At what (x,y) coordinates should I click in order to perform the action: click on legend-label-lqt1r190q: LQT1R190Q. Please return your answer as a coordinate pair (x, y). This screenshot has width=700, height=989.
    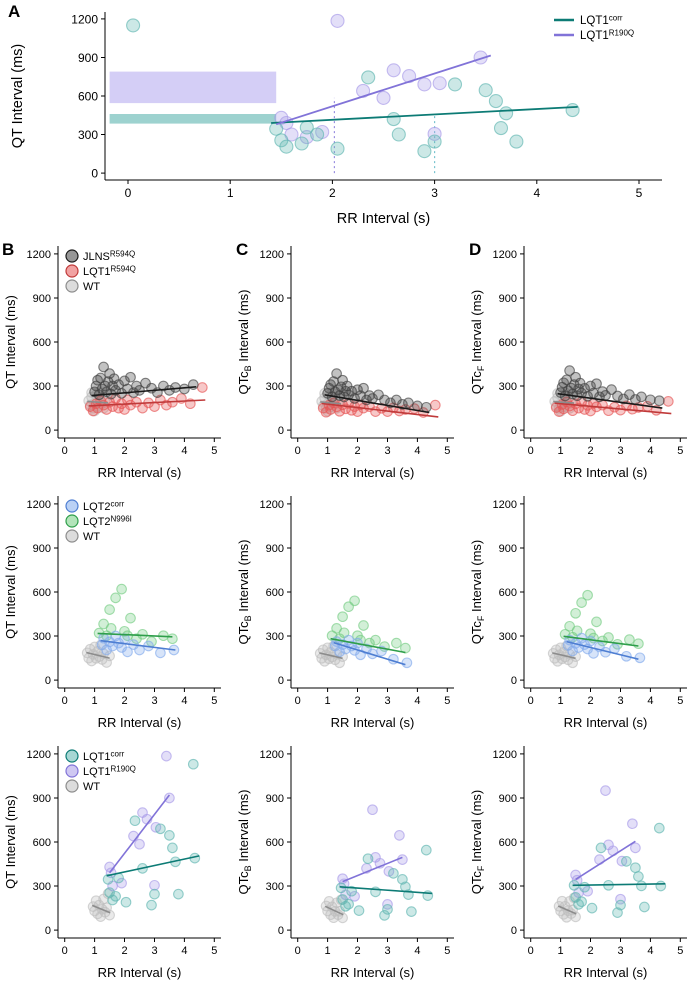
    Looking at the image, I should click on (109, 771).